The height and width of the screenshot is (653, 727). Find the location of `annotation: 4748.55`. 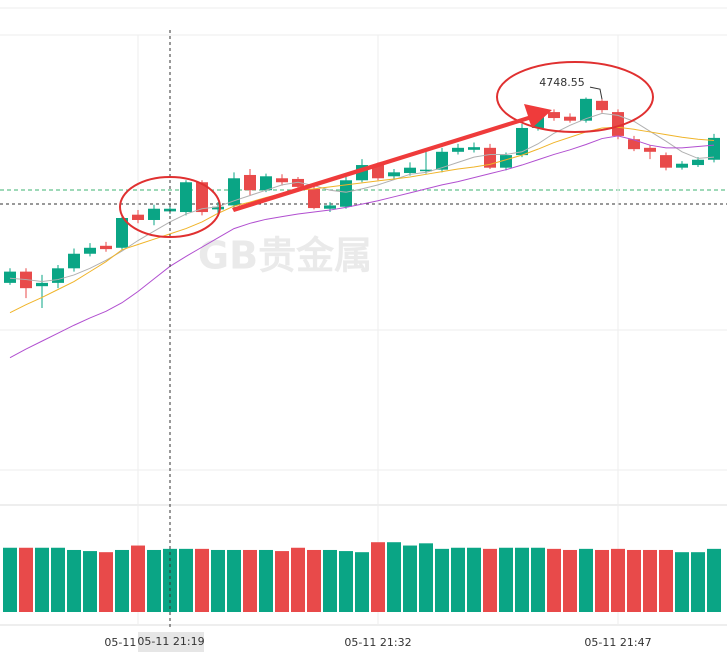

annotation: 4748.55 is located at coordinates (562, 82).